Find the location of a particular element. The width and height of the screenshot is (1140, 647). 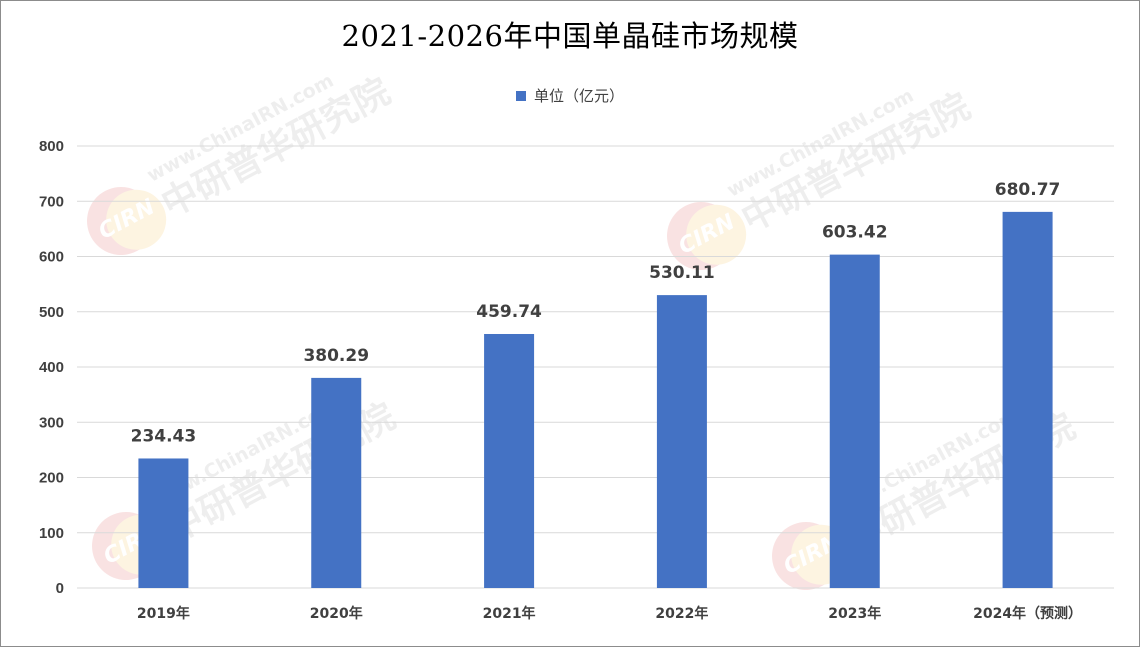

y-tick-label: 500 is located at coordinates (51, 312).